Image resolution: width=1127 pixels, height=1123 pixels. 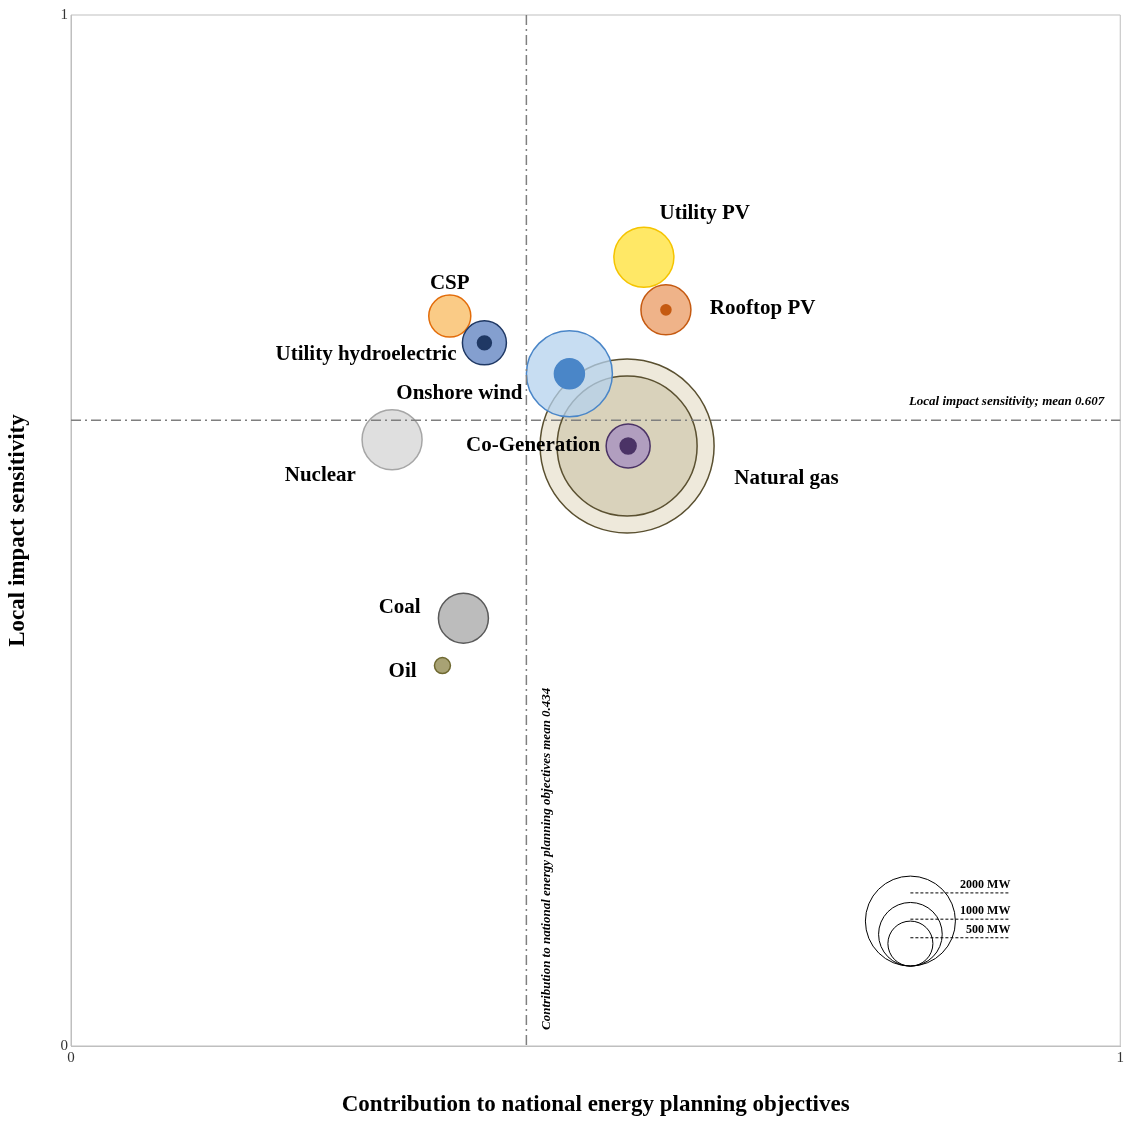 What do you see at coordinates (449, 281) in the screenshot?
I see `series-label: CSP` at bounding box center [449, 281].